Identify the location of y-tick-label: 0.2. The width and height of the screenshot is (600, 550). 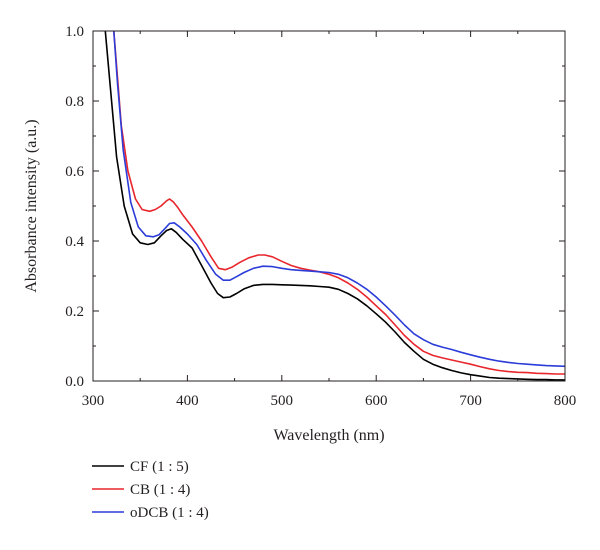
(74, 312).